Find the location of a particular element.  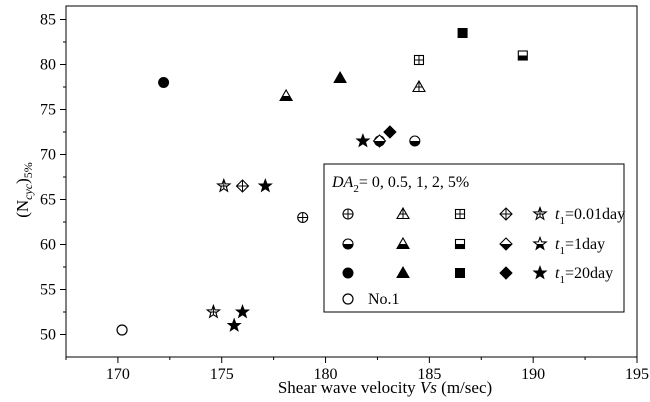

point-diamond-half is located at coordinates (379, 141).